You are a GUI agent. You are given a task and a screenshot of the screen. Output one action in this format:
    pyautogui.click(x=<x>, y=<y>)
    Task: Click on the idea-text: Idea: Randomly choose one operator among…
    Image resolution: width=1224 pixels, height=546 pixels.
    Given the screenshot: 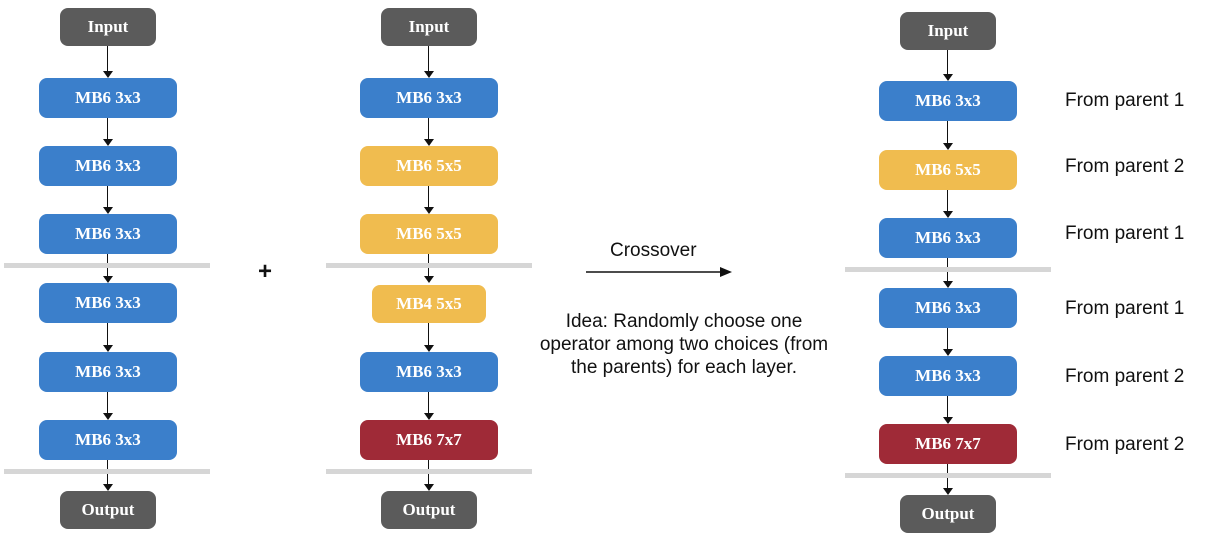 What is the action you would take?
    pyautogui.click(x=684, y=344)
    